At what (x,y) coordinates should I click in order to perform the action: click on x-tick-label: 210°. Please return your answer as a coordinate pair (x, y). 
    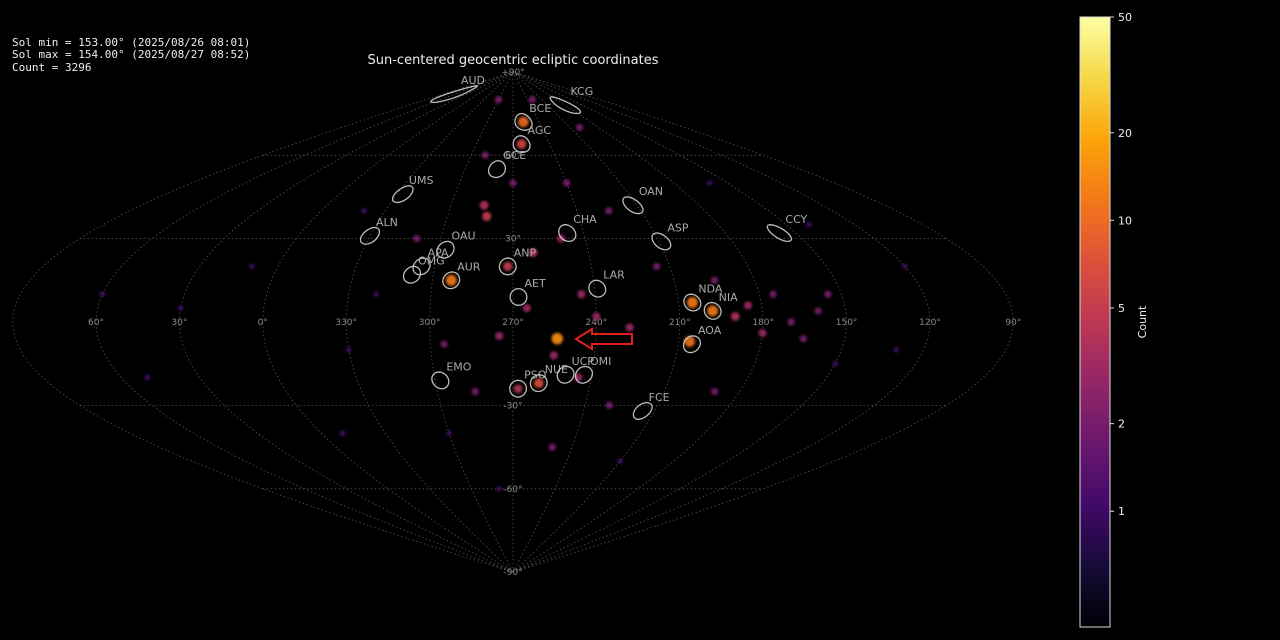
    Looking at the image, I should click on (680, 323).